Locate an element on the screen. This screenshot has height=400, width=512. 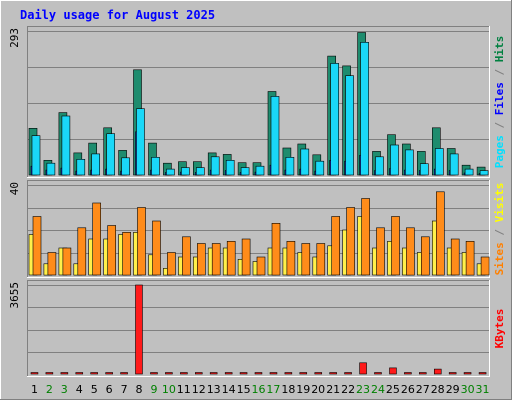
y-max-label: 40 is located at coordinates (14, 188).